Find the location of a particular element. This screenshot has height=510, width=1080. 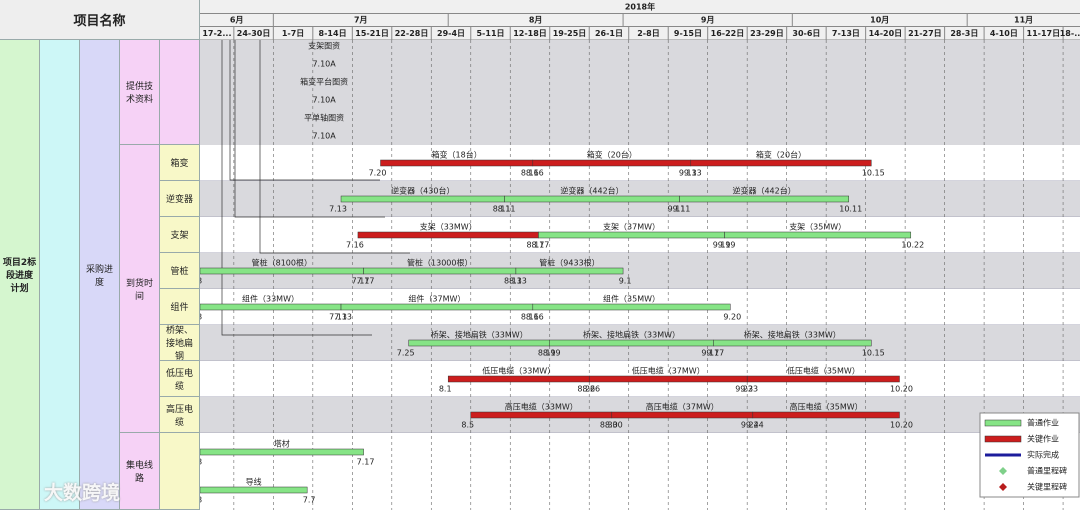

start-label: 8.11 is located at coordinates (502, 209).